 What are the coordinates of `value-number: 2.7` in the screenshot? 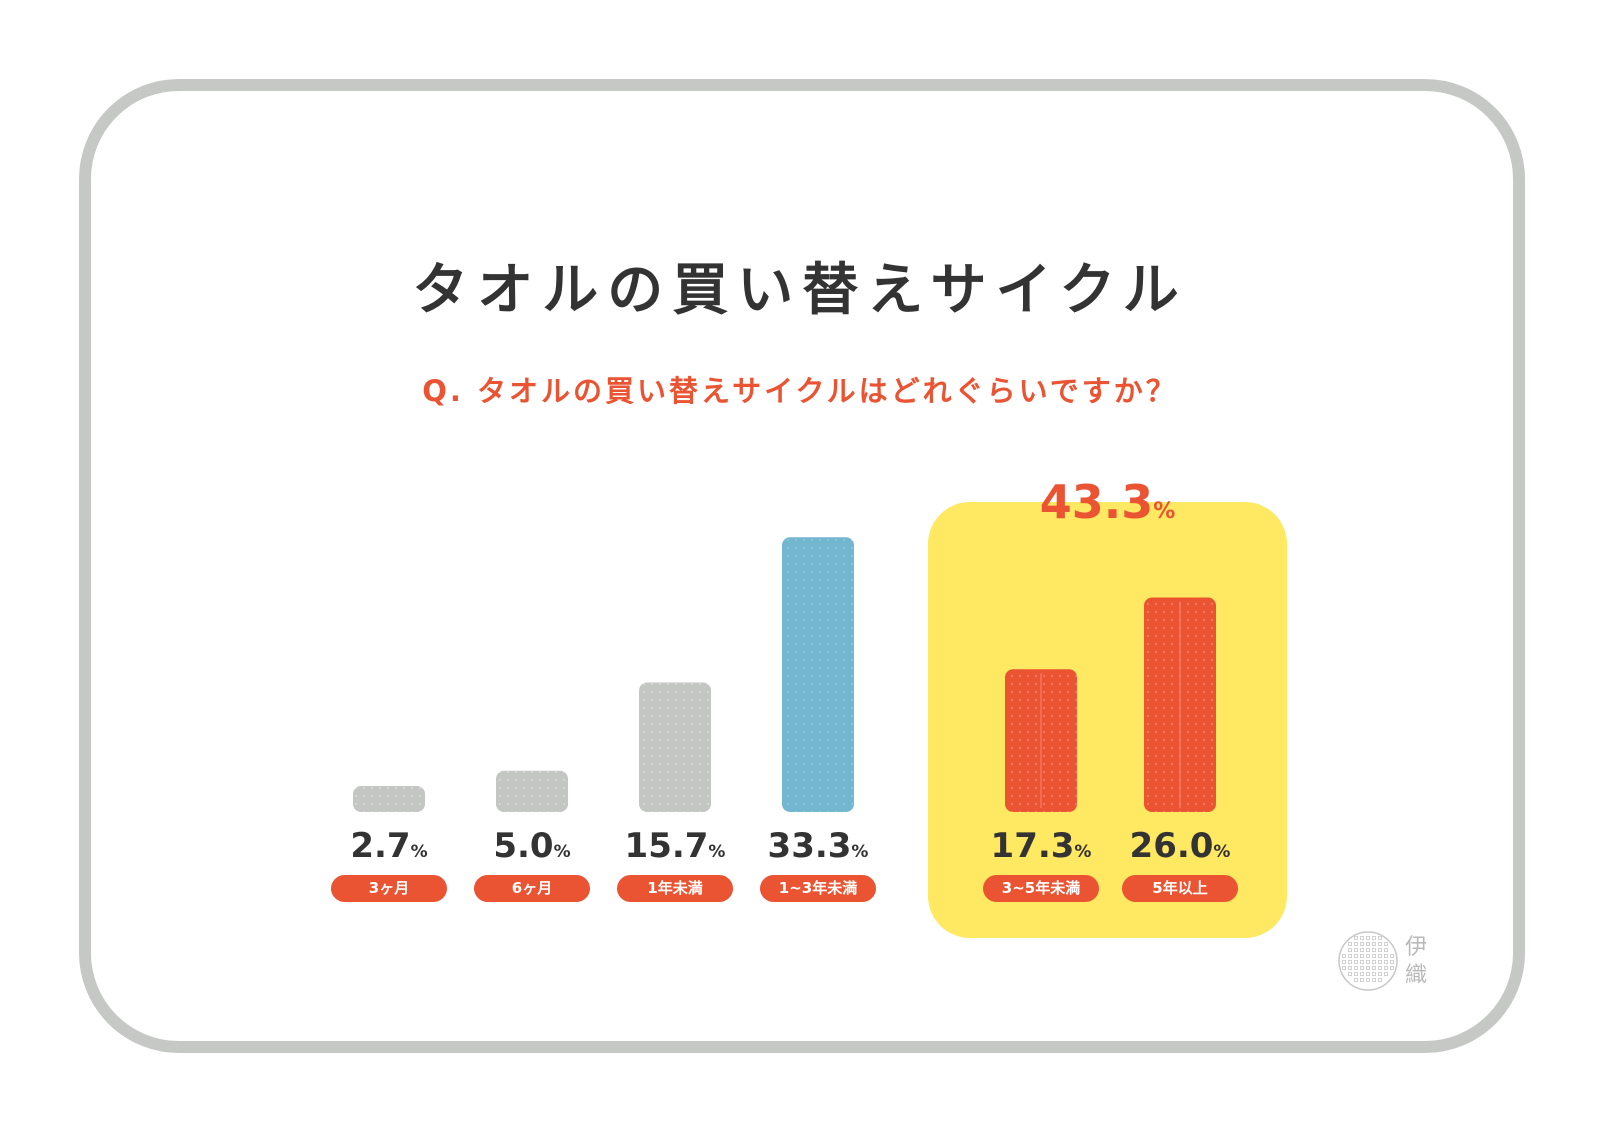 It's located at (380, 846).